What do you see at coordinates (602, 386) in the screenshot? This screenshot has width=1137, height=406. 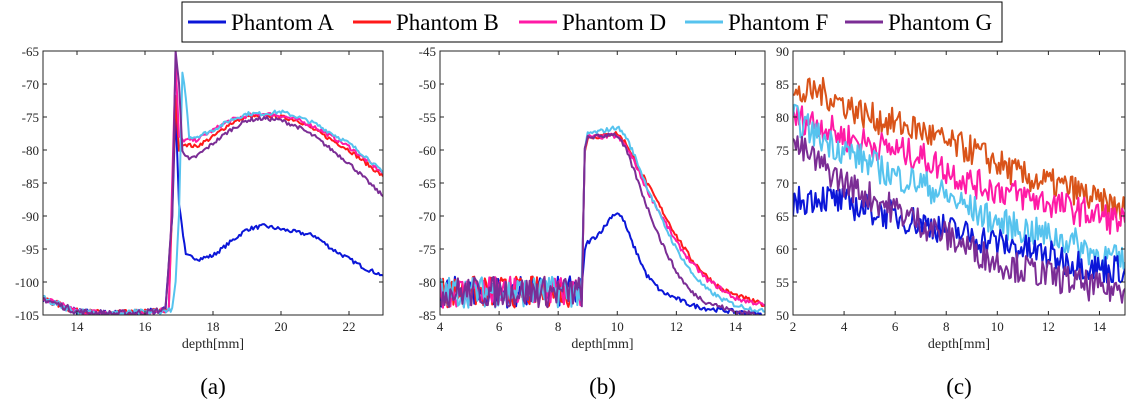 I see `panel-caption: (b)` at bounding box center [602, 386].